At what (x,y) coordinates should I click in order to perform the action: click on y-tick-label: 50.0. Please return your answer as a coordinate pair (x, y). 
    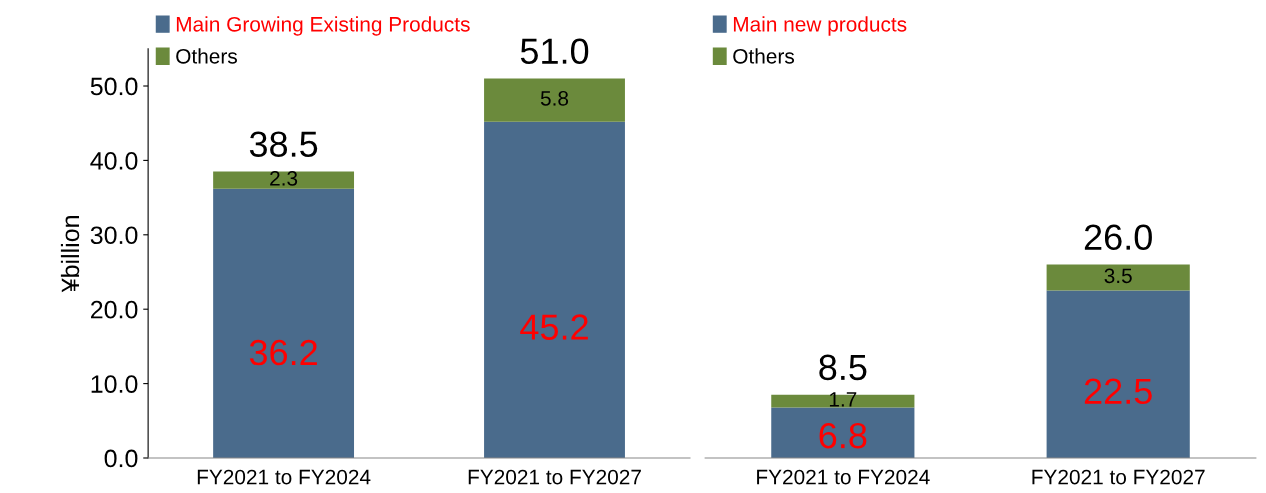
    Looking at the image, I should click on (114, 86).